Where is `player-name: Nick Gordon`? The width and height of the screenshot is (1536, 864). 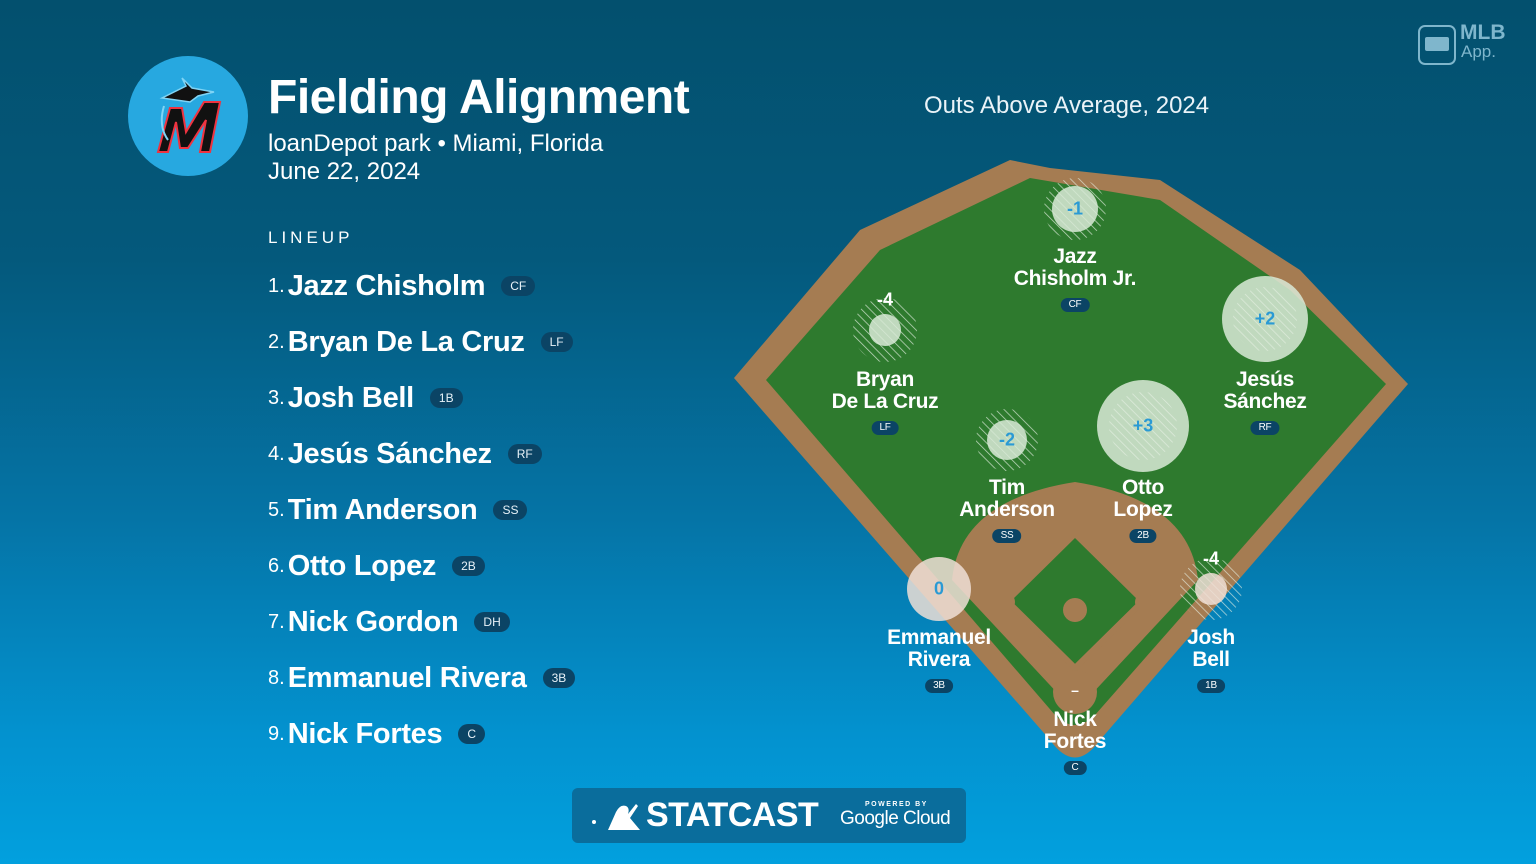
player-name: Nick Gordon is located at coordinates (373, 621).